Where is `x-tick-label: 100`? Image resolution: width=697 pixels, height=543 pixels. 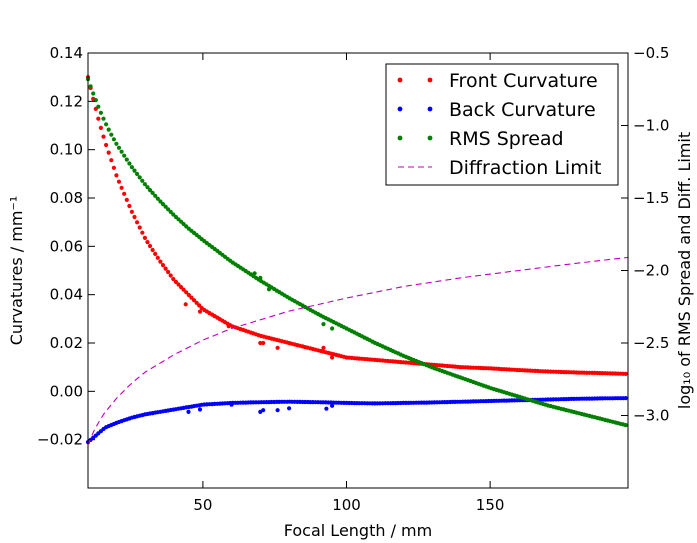 x-tick-label: 100 is located at coordinates (346, 505).